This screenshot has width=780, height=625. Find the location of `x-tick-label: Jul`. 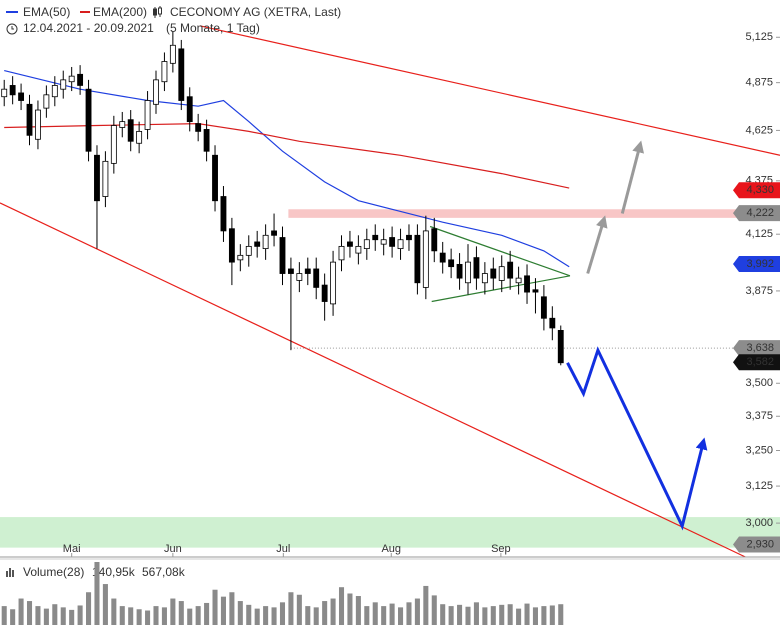

x-tick-label: Jul is located at coordinates (283, 549).